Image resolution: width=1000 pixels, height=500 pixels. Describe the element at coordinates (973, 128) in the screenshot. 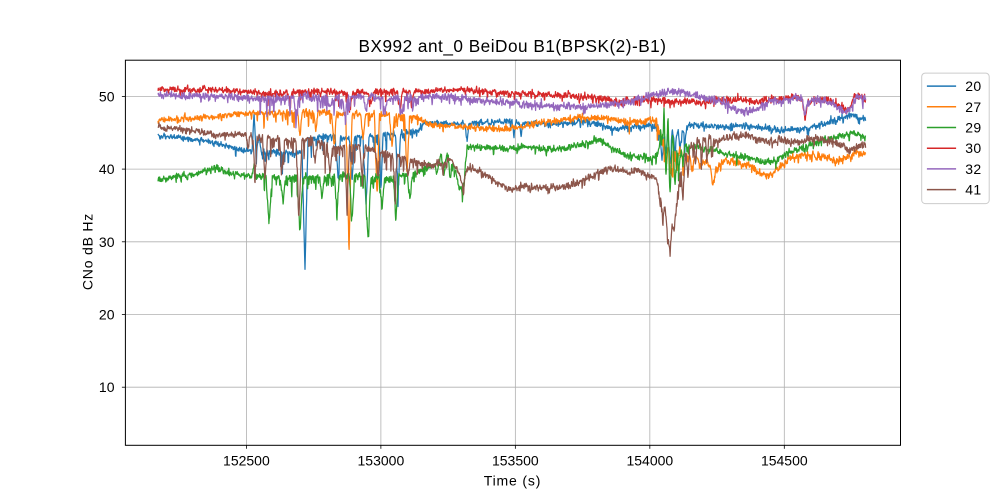

I see `svg-text: 29` at that location.